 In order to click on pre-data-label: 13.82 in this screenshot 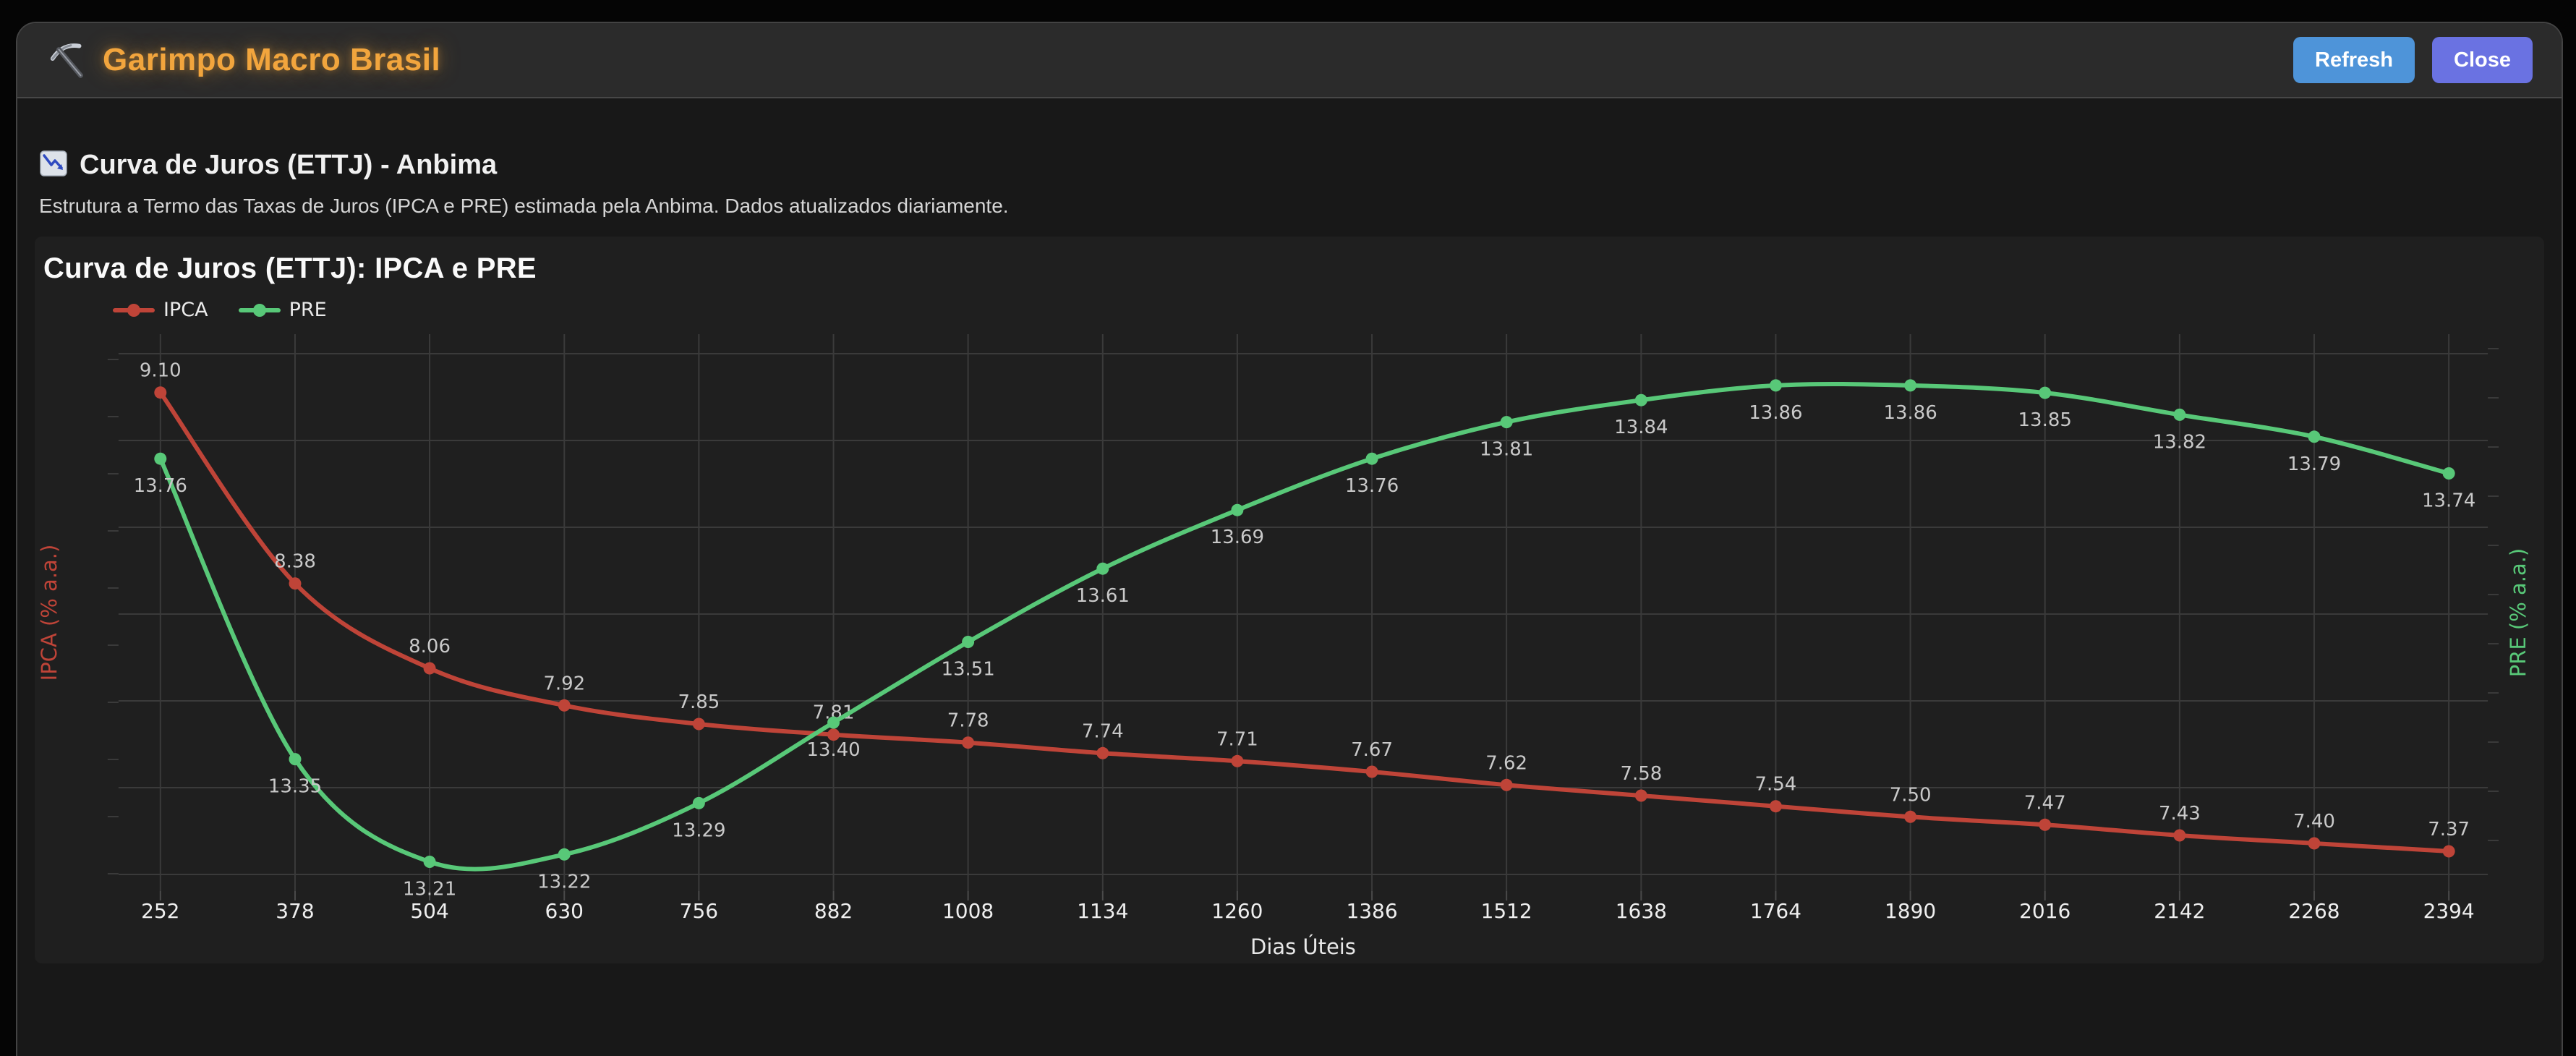, I will do `click(2179, 442)`.